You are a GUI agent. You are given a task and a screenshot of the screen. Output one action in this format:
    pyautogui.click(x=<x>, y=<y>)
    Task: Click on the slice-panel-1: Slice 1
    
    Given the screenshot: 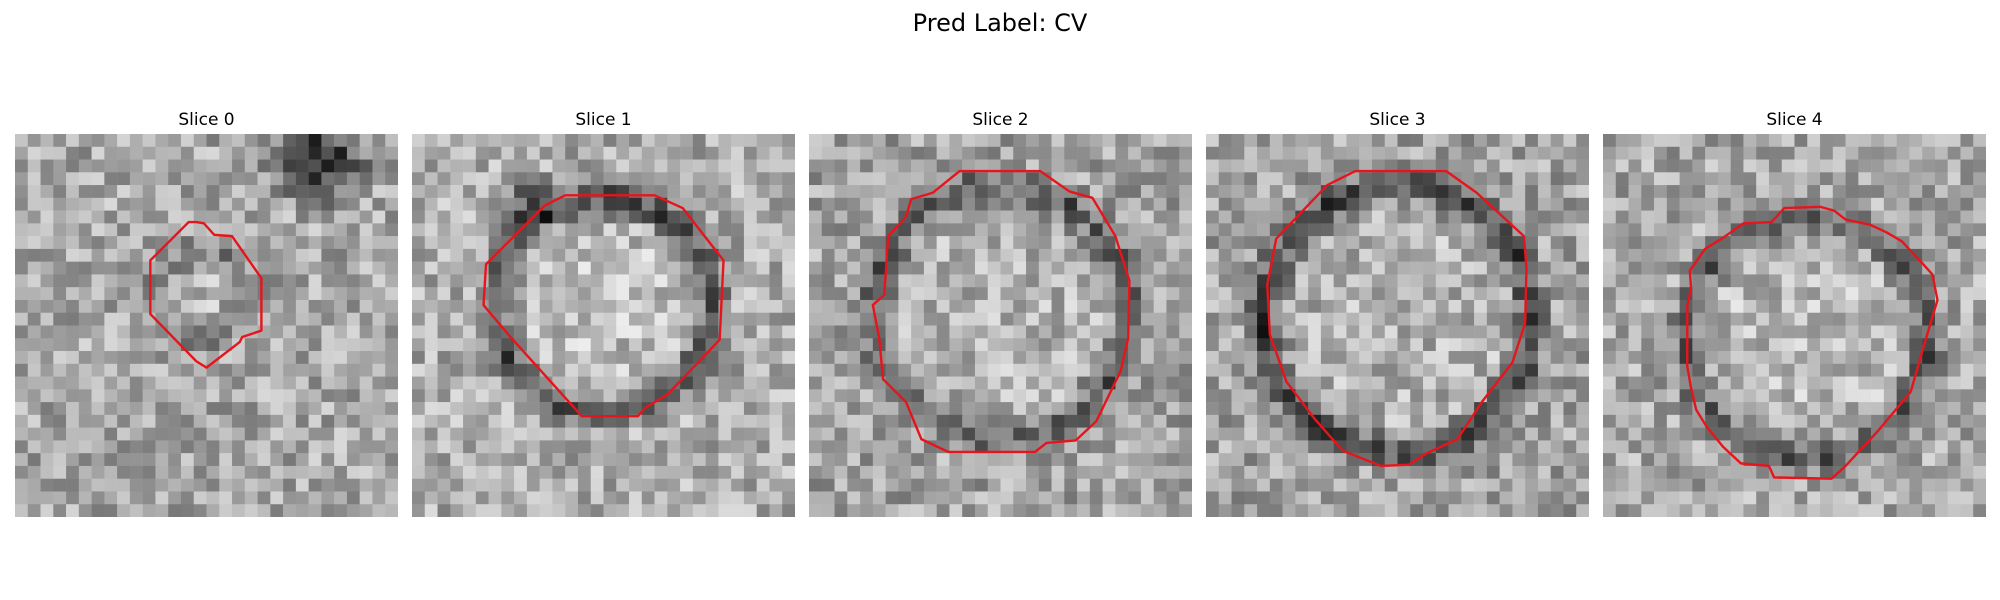 What is the action you would take?
    pyautogui.click(x=603, y=312)
    